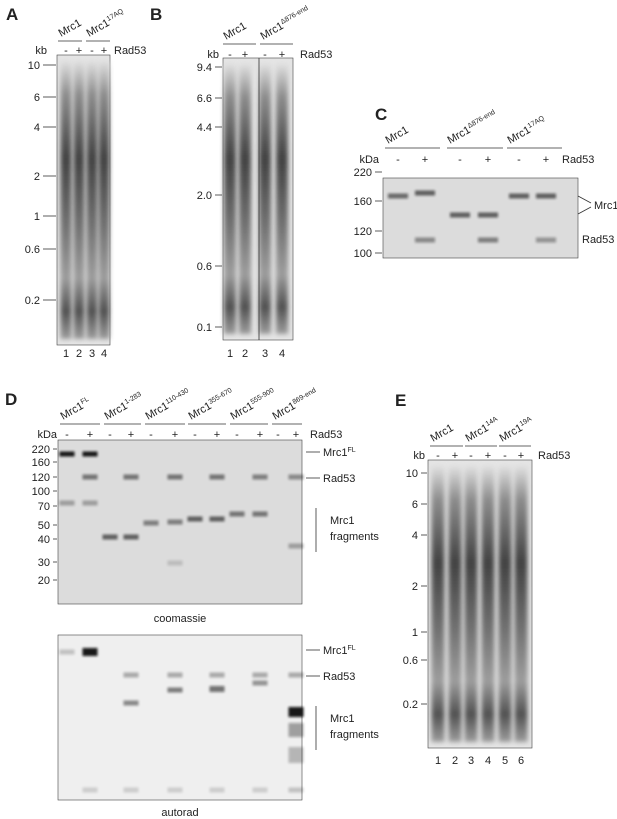  Describe the element at coordinates (584, 210) in the screenshot. I see `rule` at that location.